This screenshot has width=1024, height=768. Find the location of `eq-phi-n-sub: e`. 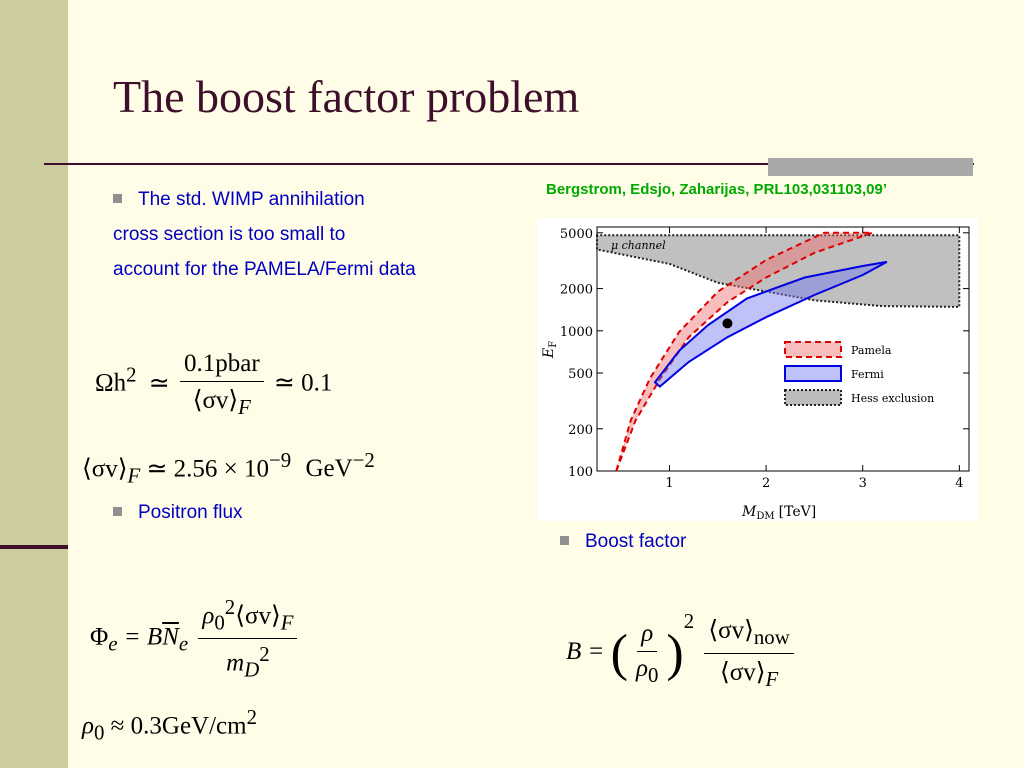

eq-phi-n-sub: e is located at coordinates (183, 643).